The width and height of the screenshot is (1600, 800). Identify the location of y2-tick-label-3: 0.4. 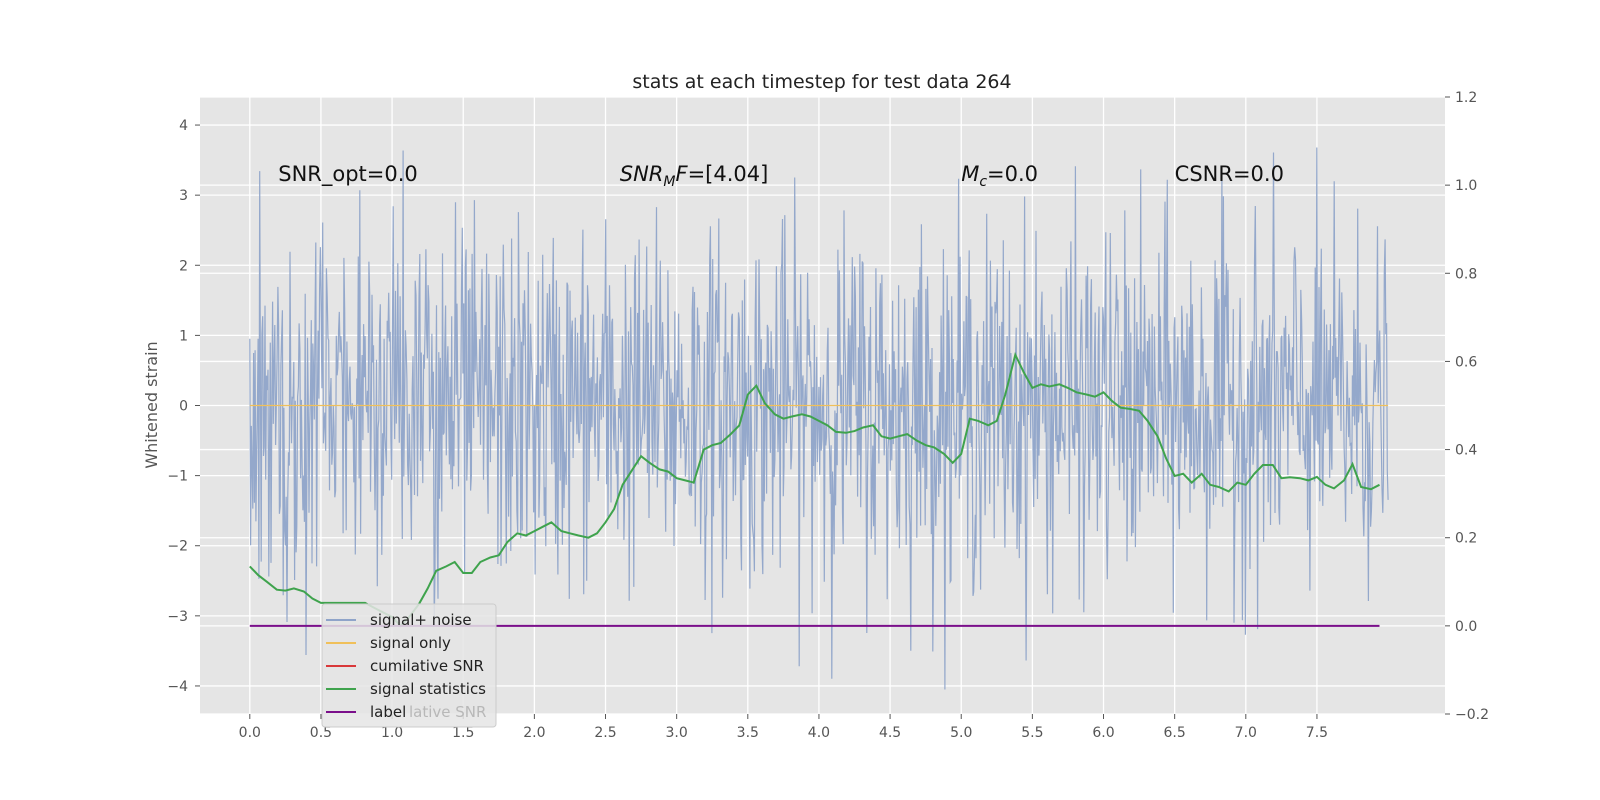
(1466, 451).